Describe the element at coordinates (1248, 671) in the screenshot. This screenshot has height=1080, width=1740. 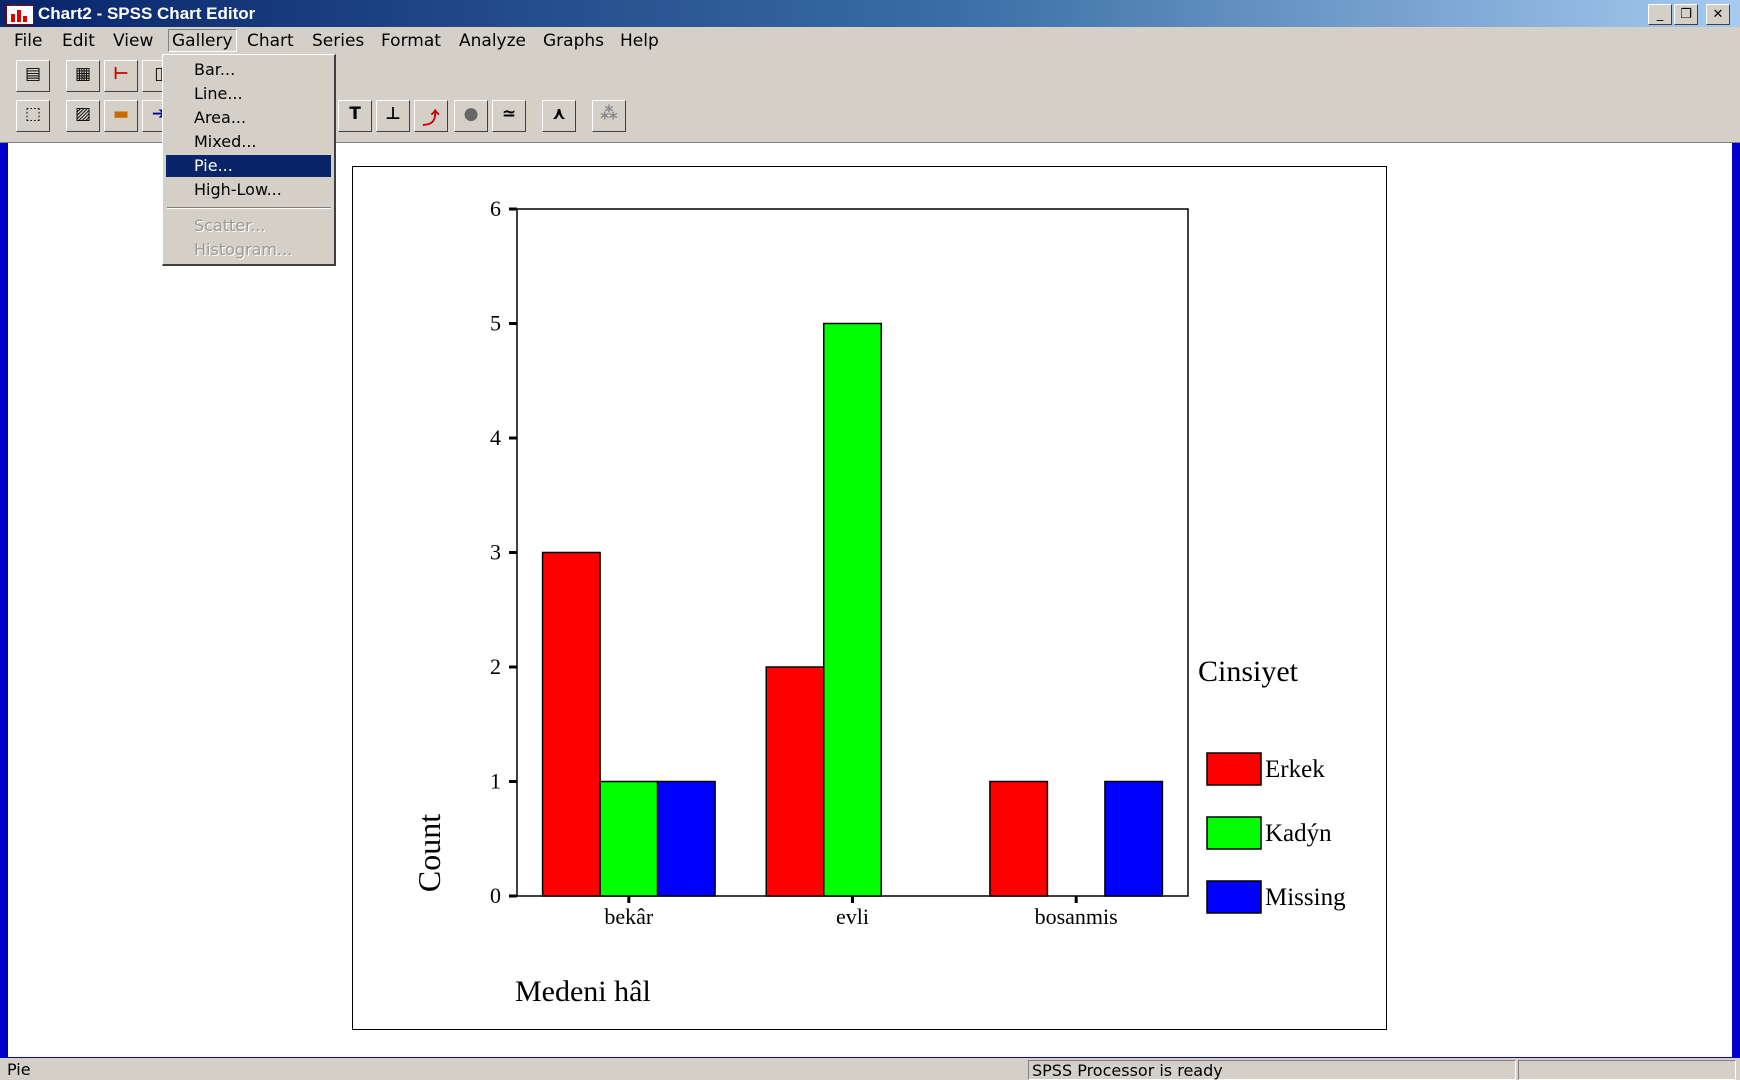
I see `legend-title: Cinsiyet` at that location.